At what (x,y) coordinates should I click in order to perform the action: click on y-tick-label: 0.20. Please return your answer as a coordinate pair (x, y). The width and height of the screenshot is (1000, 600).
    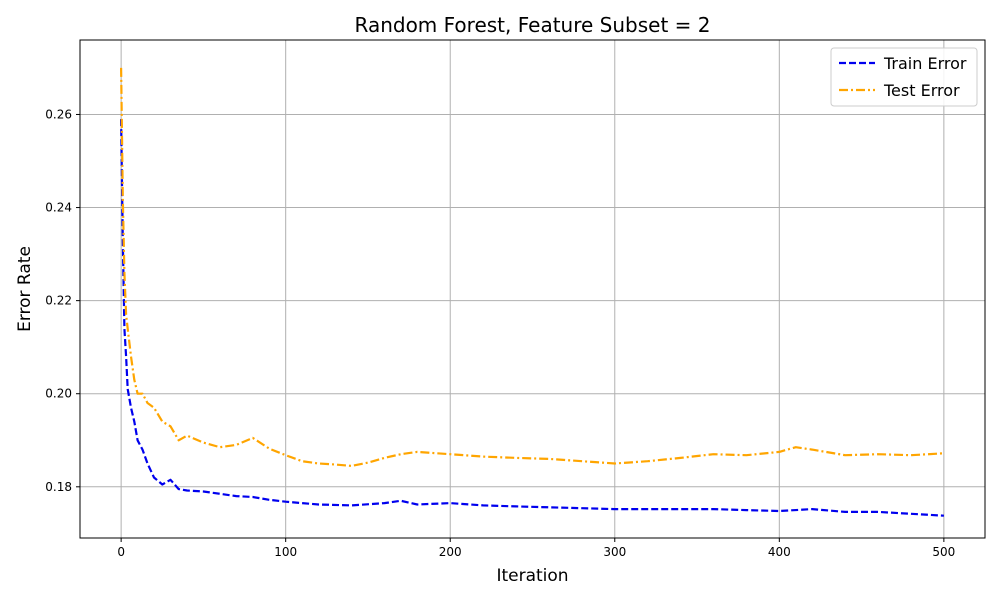
    Looking at the image, I should click on (58, 394).